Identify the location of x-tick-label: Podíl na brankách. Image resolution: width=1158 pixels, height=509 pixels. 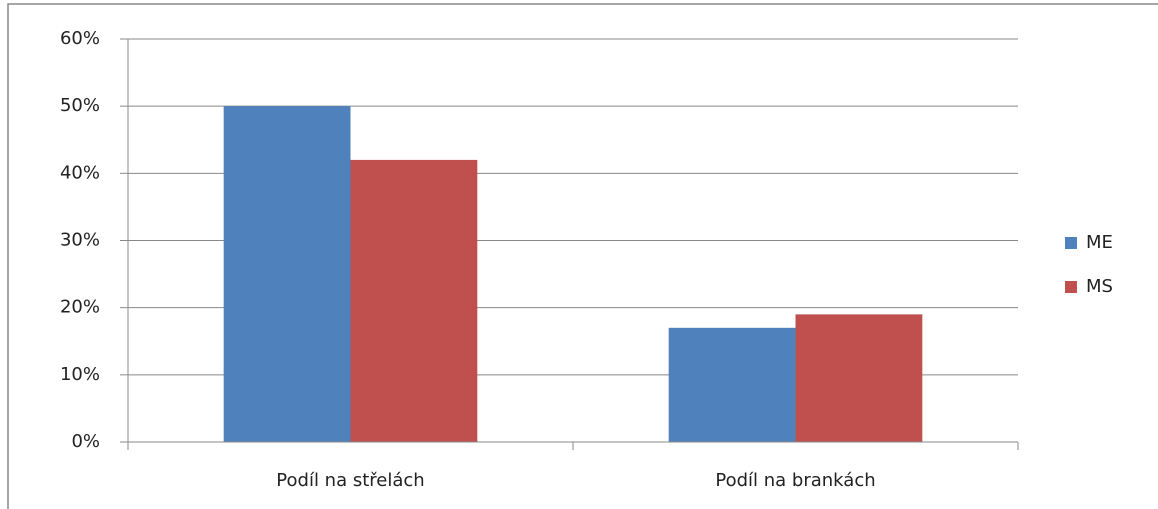
(795, 480).